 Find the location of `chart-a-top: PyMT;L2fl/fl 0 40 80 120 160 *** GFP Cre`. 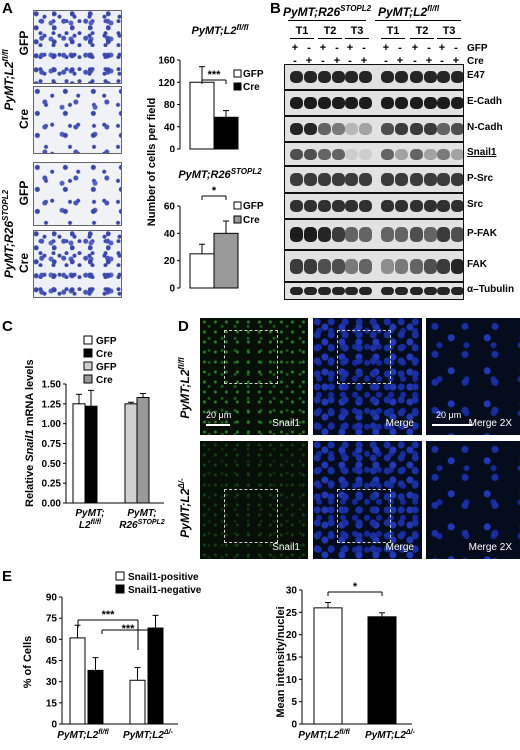

chart-a-top: PyMT;L2fl/fl 0 40 80 120 160 *** GFP Cre is located at coordinates (211, 88).